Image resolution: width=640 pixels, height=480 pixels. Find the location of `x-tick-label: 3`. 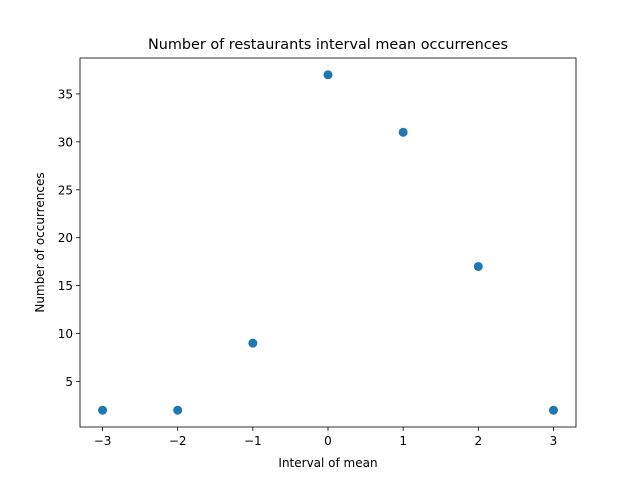

x-tick-label: 3 is located at coordinates (554, 441).